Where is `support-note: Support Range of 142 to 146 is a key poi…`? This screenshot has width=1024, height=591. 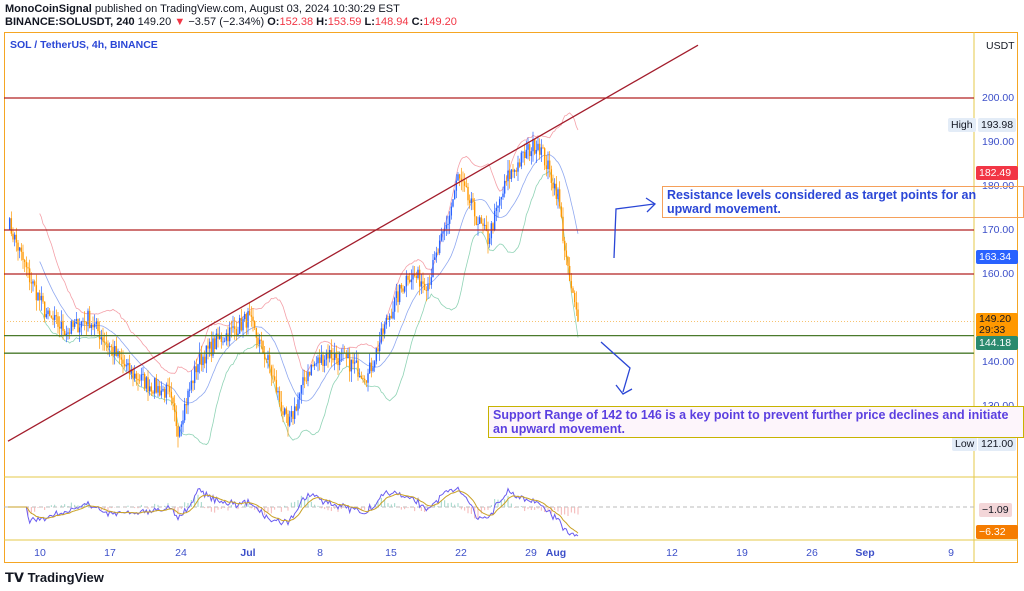
support-note: Support Range of 142 to 146 is a key poi… is located at coordinates (756, 422).